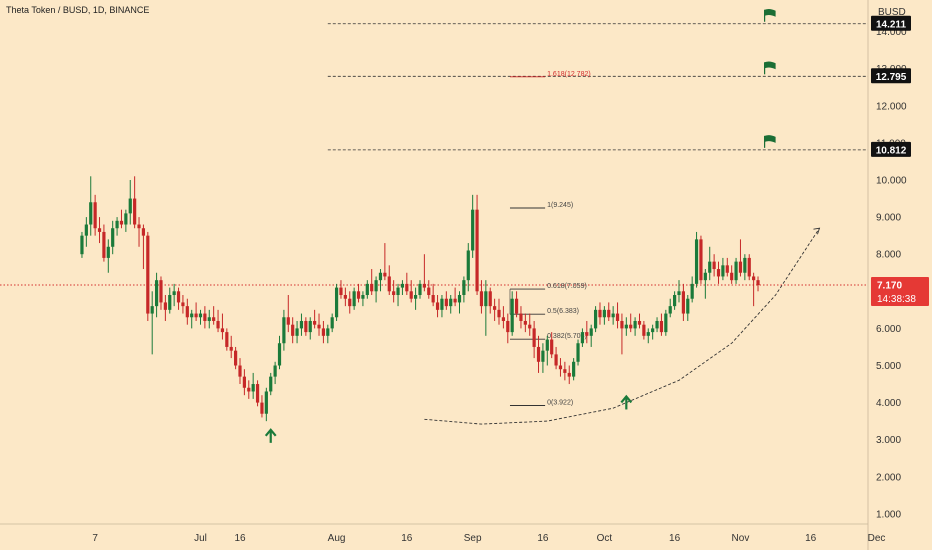 This screenshot has width=932, height=550. I want to click on level-price-tag: 10.812, so click(891, 149).